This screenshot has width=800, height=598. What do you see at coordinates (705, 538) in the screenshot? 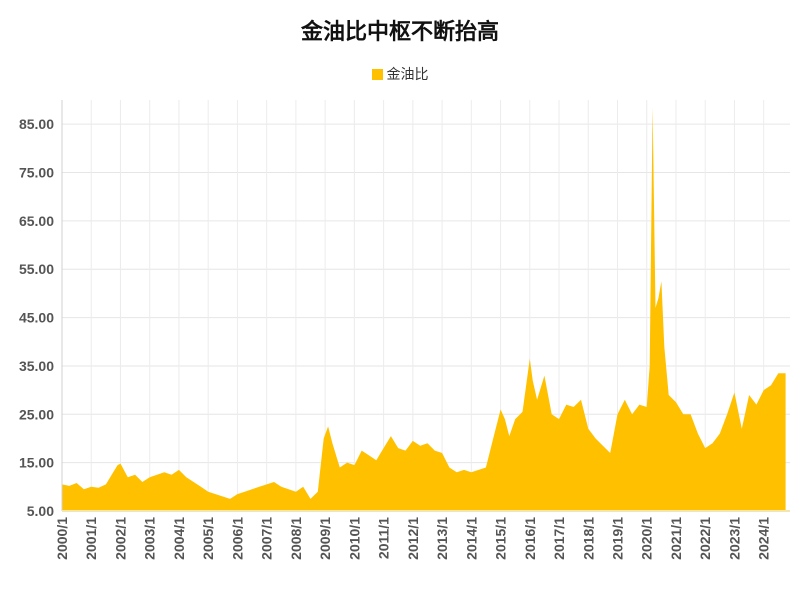
I see `x-tick-label: 2022/1` at bounding box center [705, 538].